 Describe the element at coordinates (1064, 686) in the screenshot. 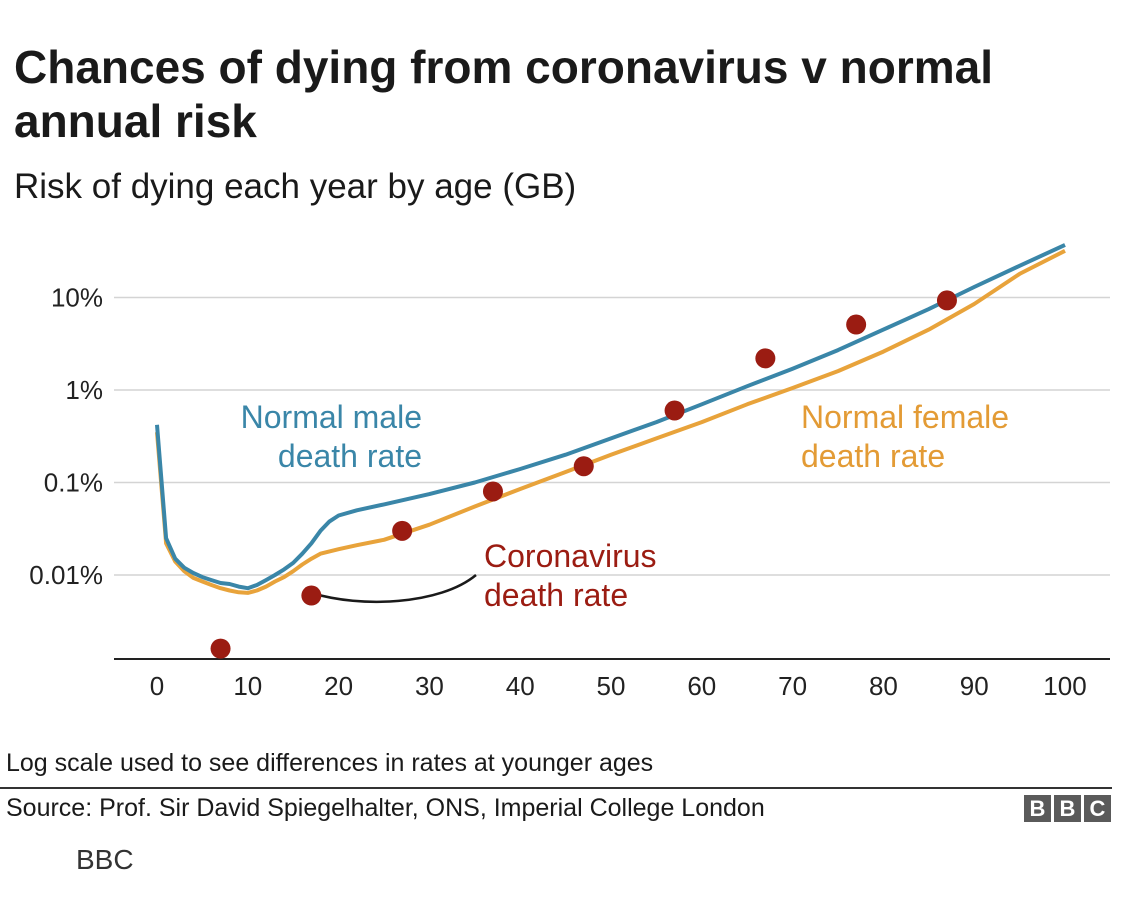

I see `x-tick-label: 100` at that location.